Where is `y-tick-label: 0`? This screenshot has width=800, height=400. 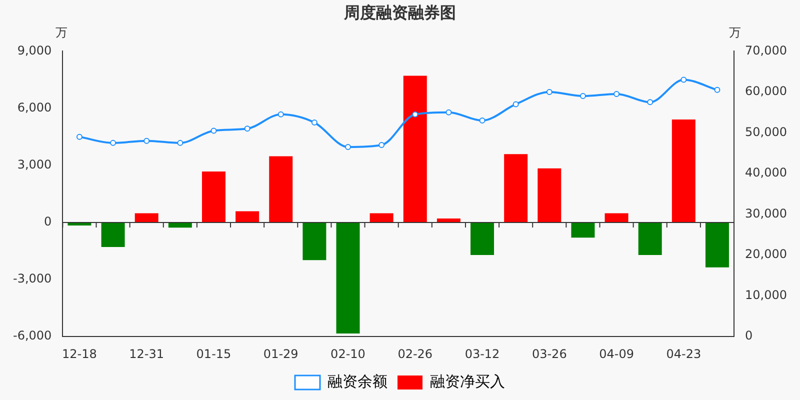 y-tick-label: 0 is located at coordinates (48, 221).